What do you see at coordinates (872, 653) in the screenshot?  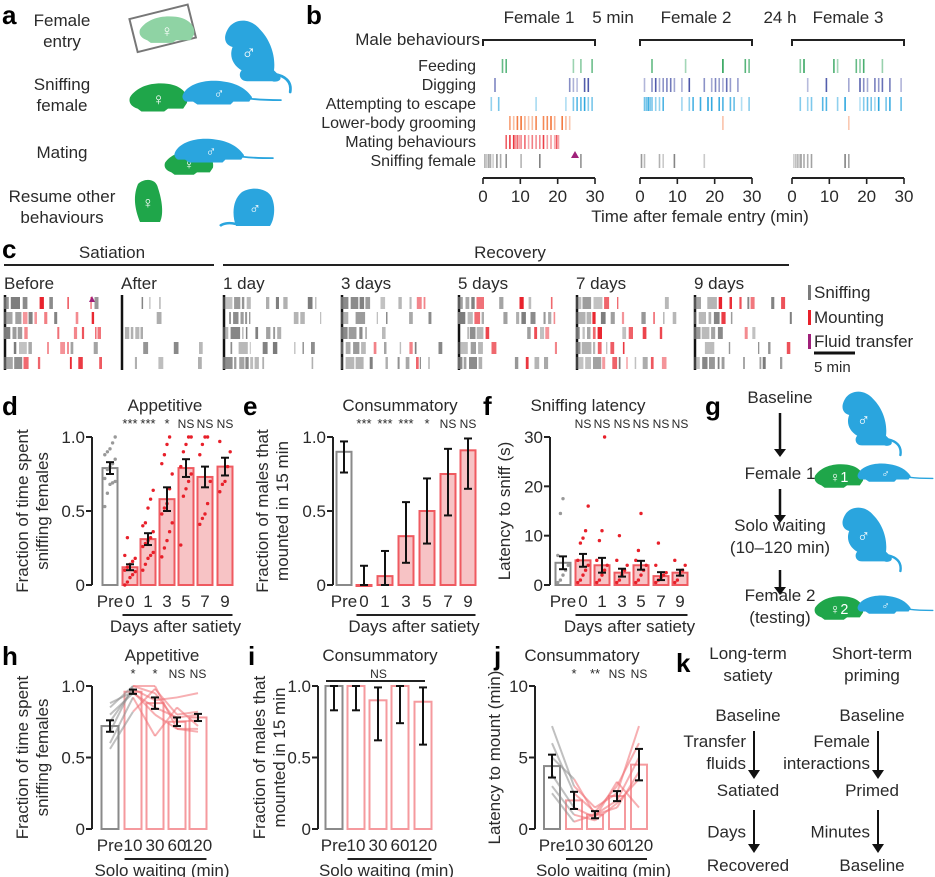 I see `model-column-title: Short-term` at bounding box center [872, 653].